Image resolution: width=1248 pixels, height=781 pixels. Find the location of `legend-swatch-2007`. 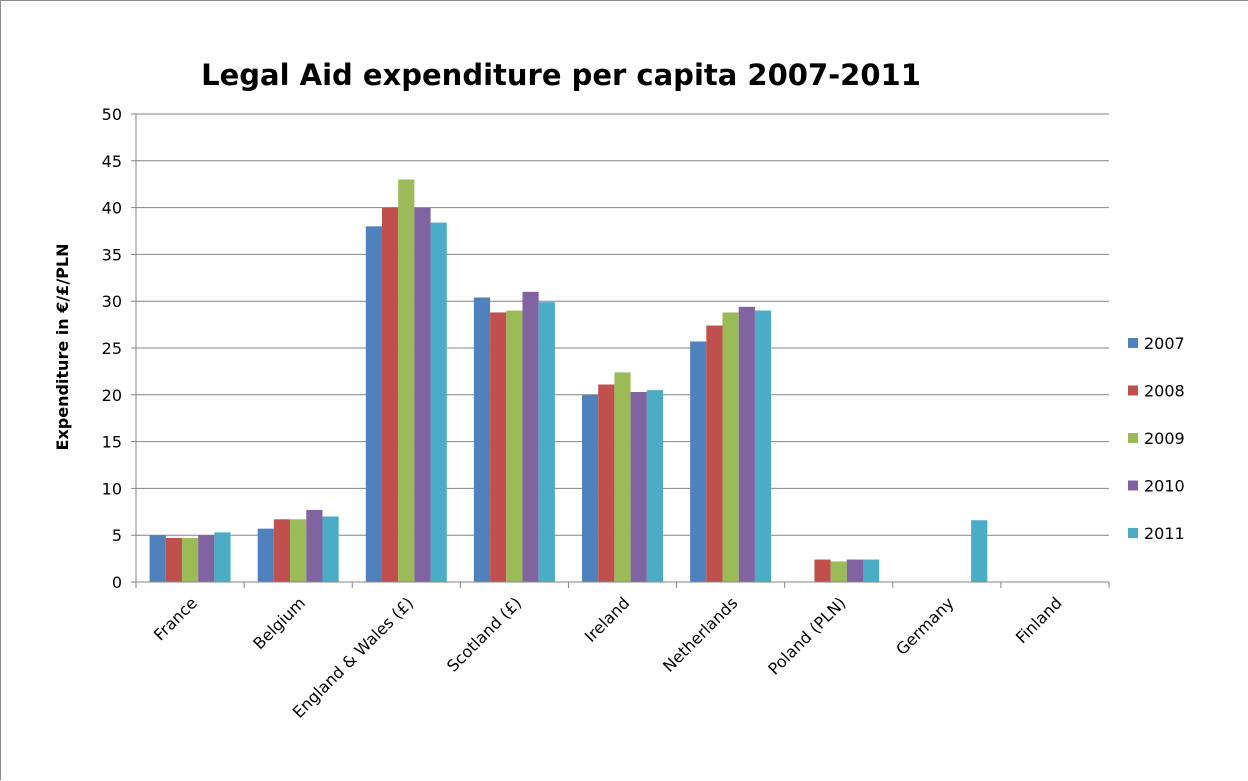

legend-swatch-2007 is located at coordinates (1133, 343).